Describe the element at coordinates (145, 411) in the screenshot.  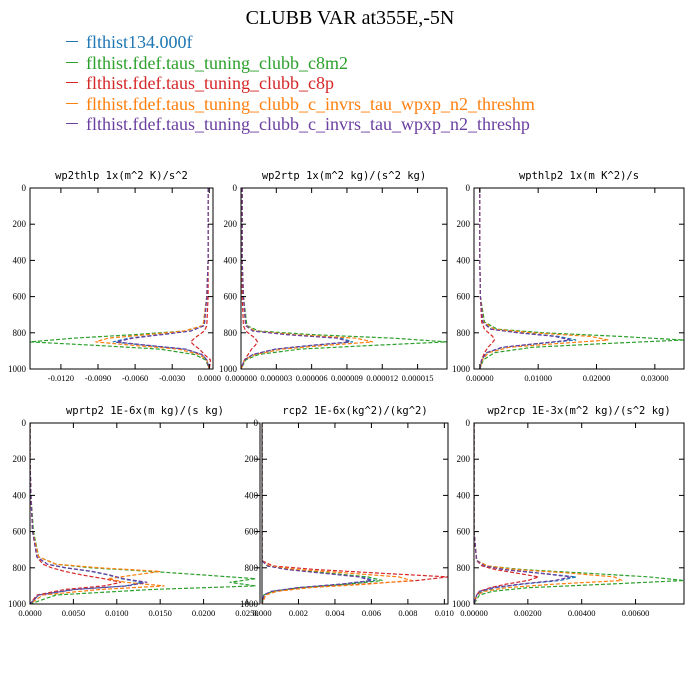
I see `panel-title: wprtp2 1E-6x(m kg)/(s kg)` at that location.